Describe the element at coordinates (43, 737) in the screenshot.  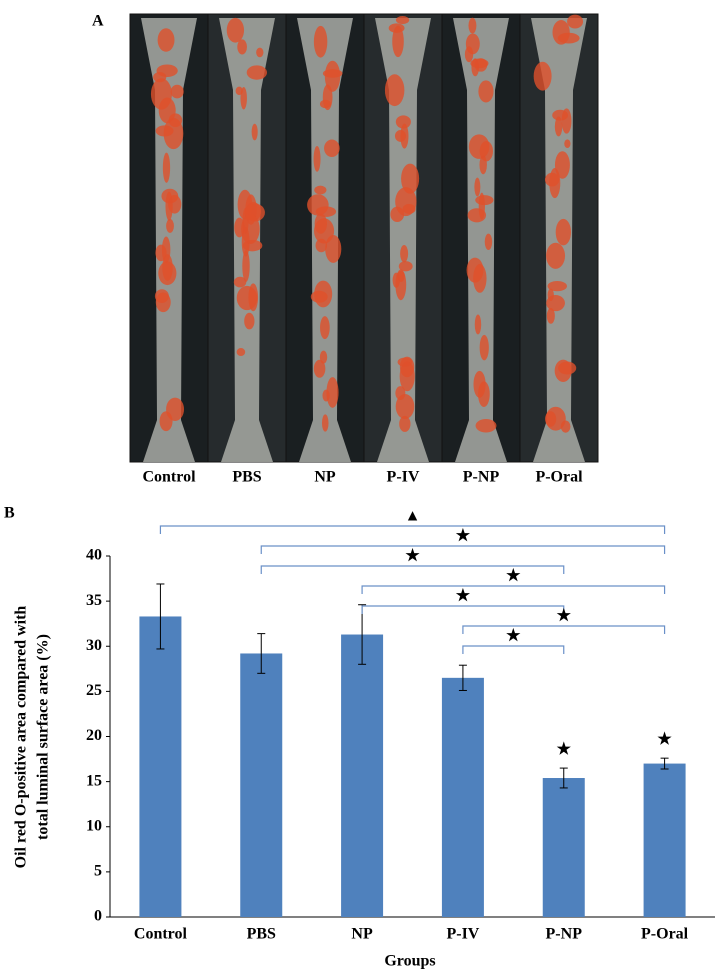
I see `y-axis-title: total luminal surface area (%)` at that location.